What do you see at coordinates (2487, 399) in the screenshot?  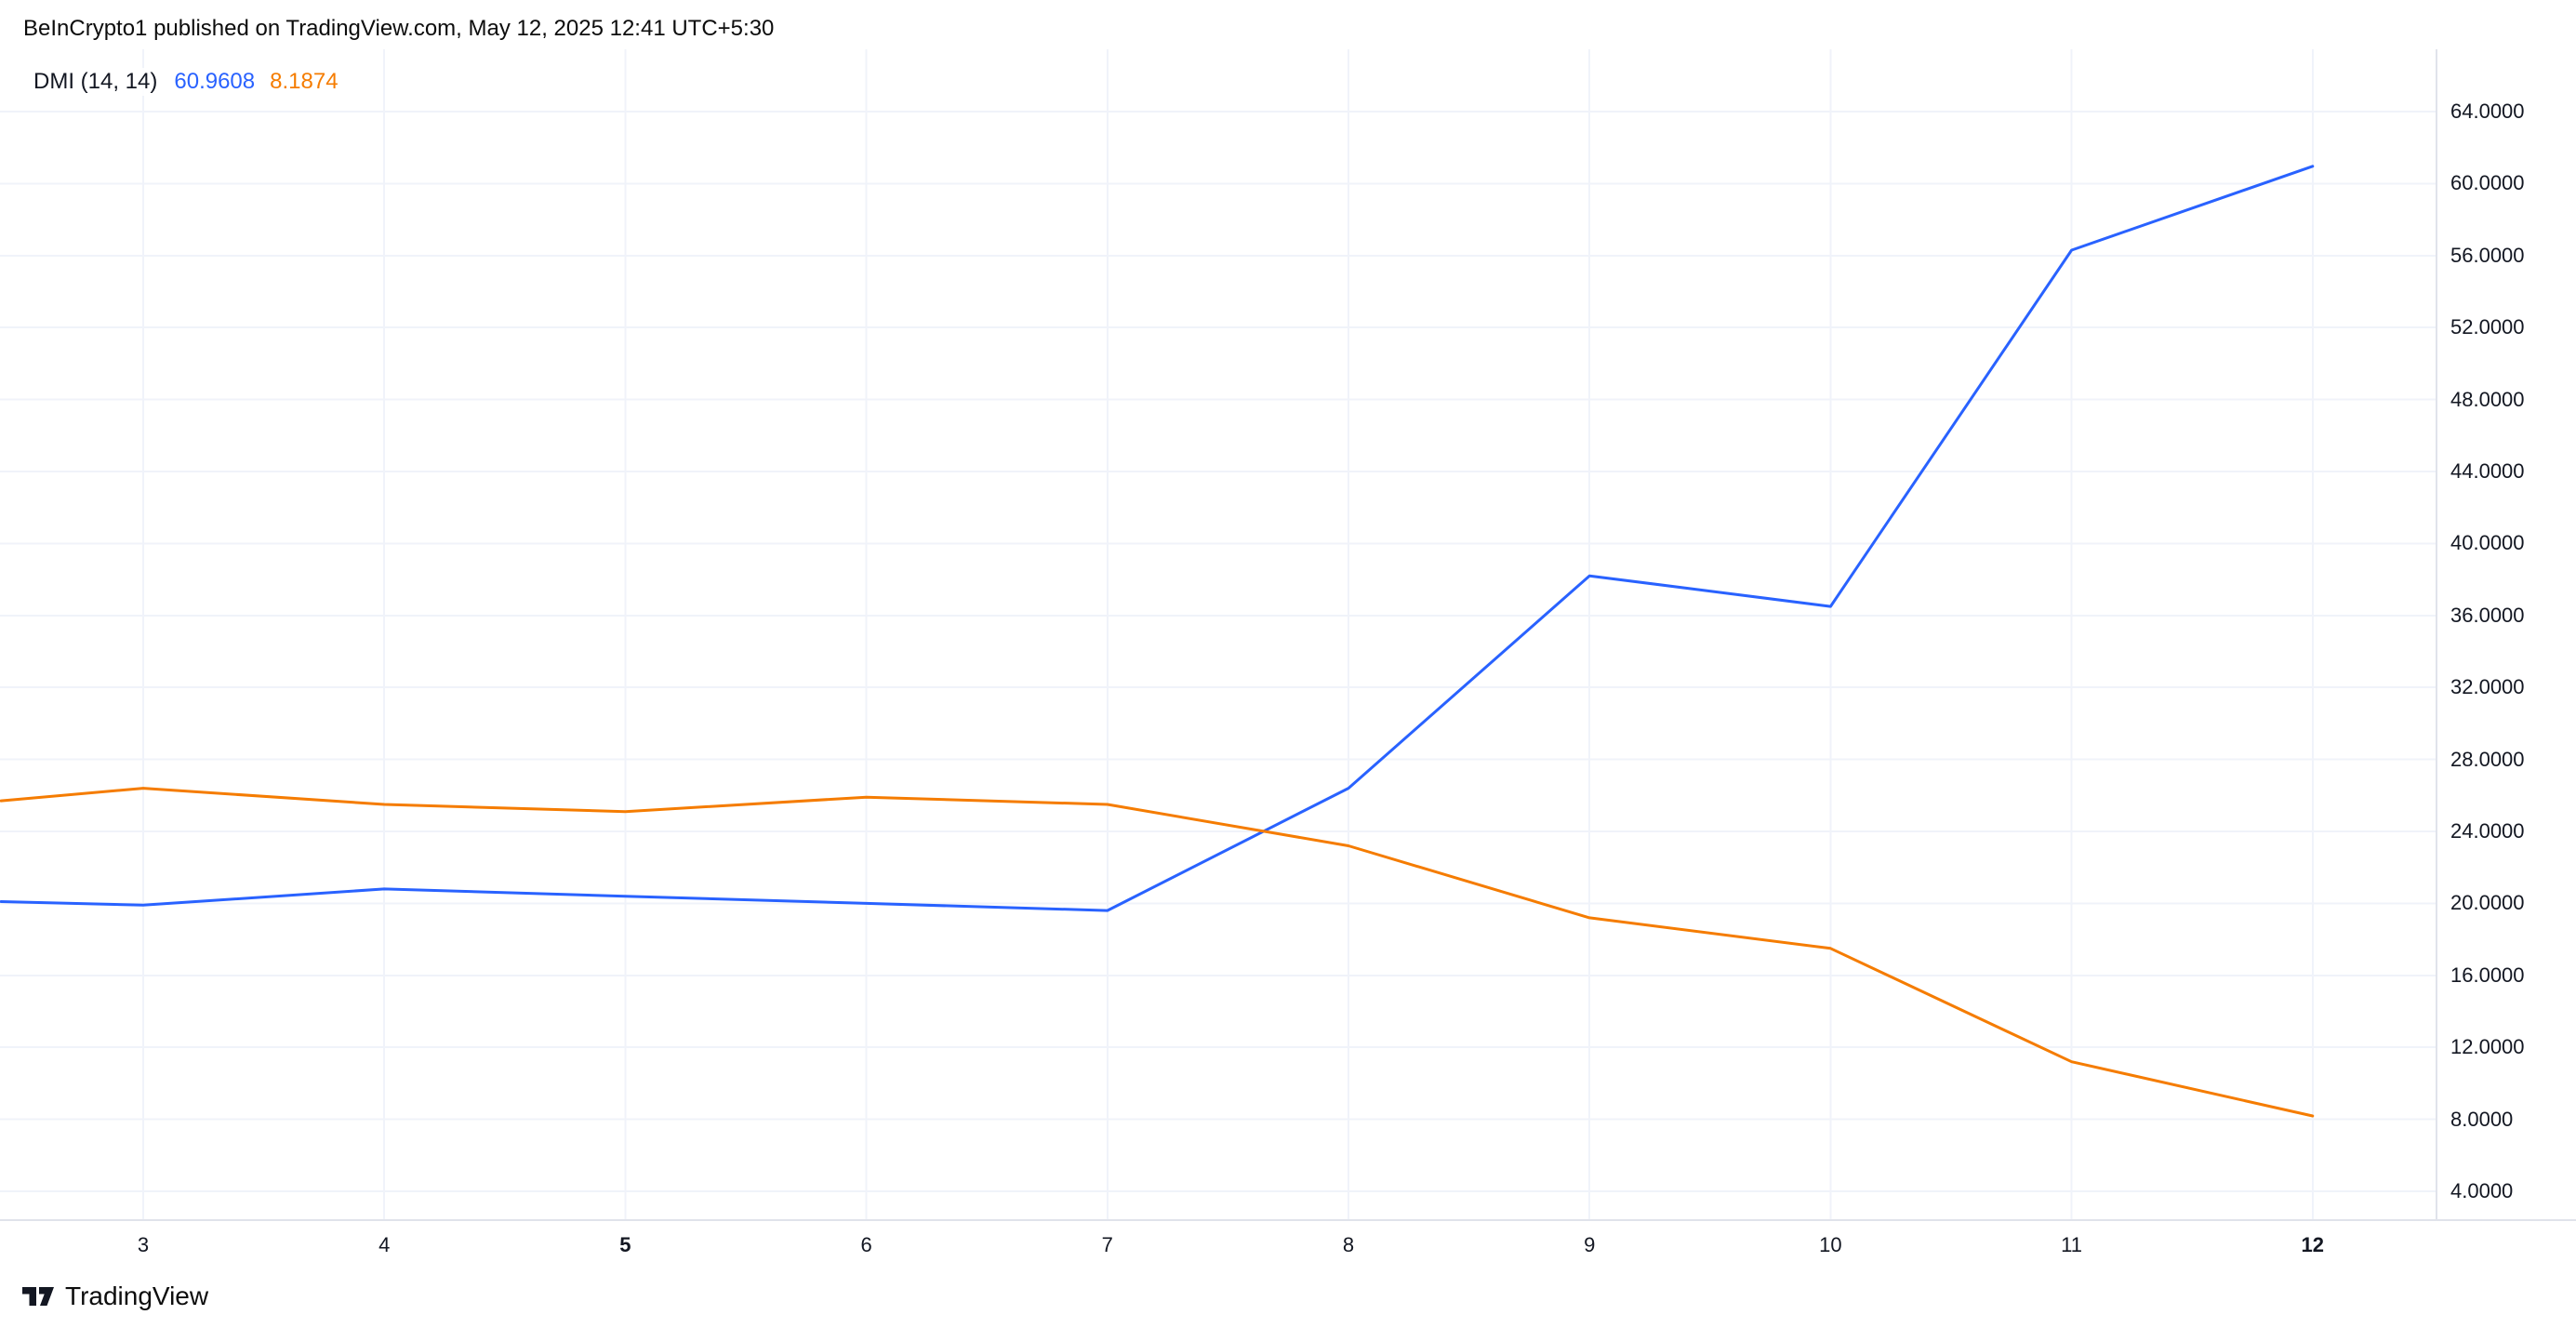 I see `price-axis-label: 48.0000` at bounding box center [2487, 399].